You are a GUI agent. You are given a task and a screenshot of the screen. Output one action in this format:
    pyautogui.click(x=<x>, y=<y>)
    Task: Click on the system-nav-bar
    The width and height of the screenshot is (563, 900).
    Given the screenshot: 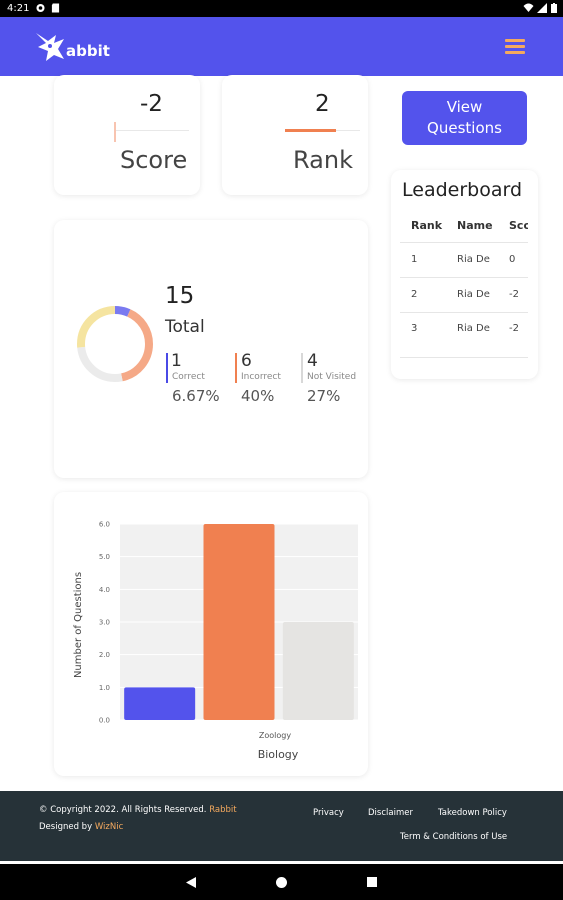 What is the action you would take?
    pyautogui.click(x=281, y=882)
    